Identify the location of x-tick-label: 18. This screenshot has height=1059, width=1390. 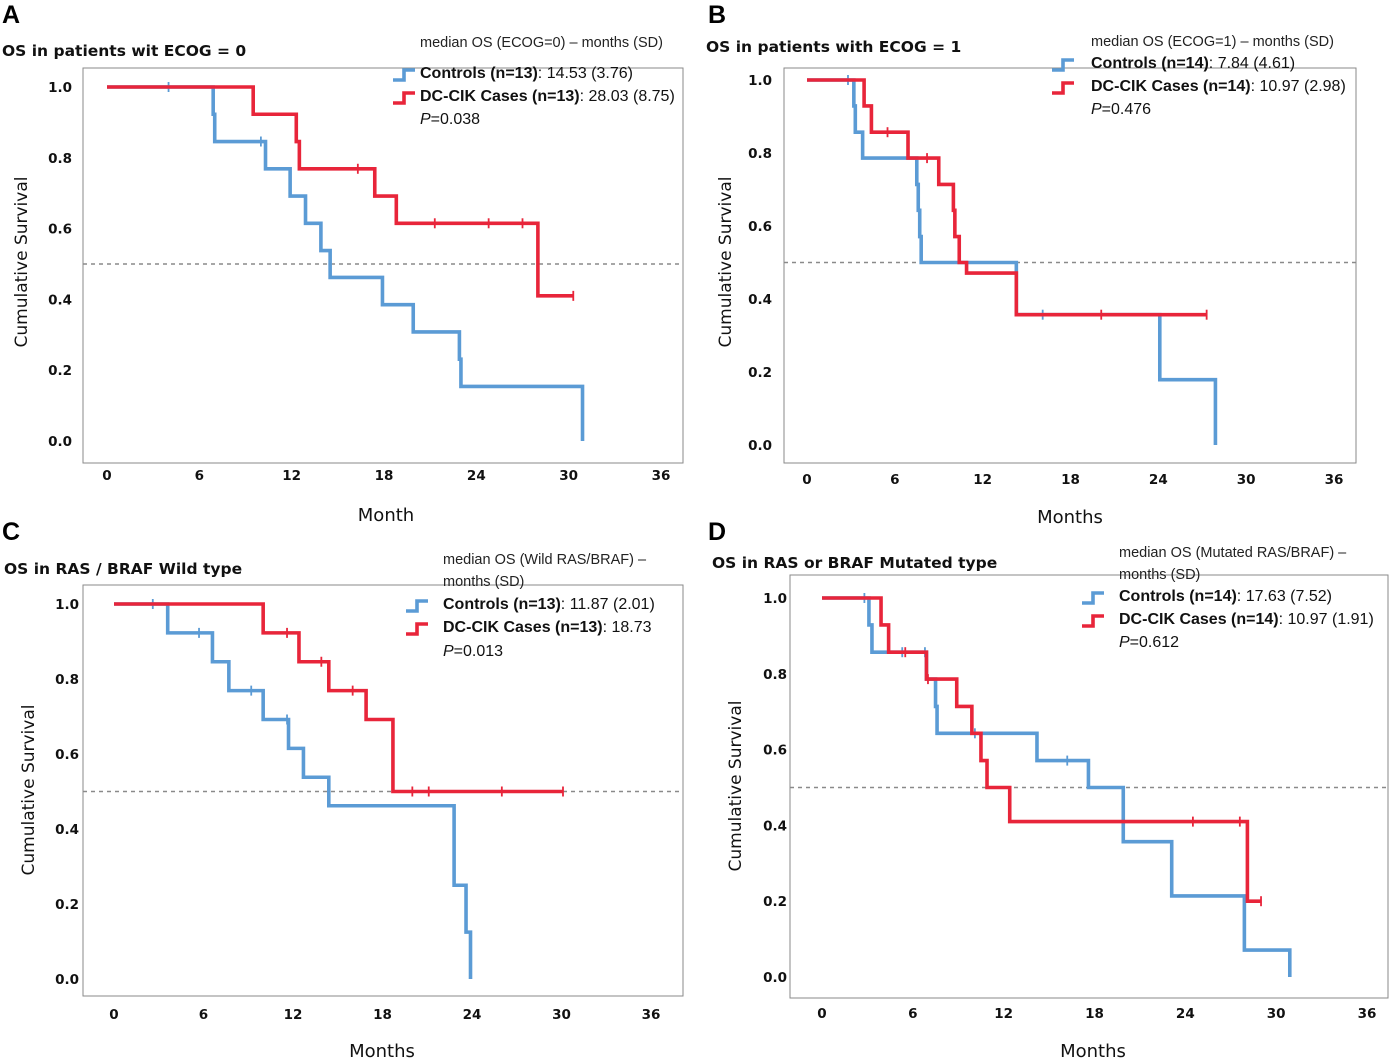
(382, 1015).